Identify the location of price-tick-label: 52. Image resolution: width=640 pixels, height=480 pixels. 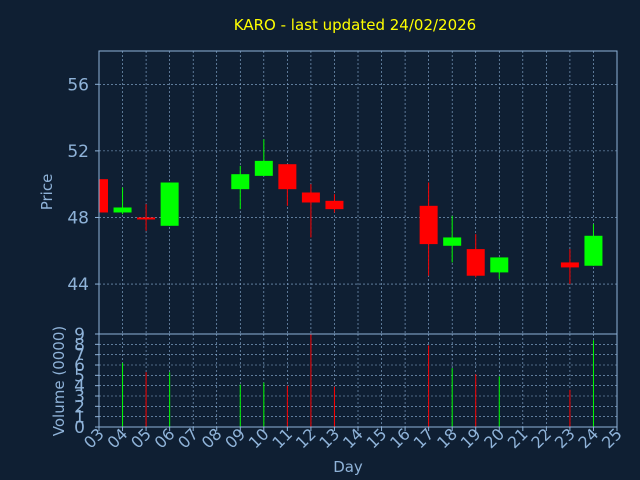
(78, 152).